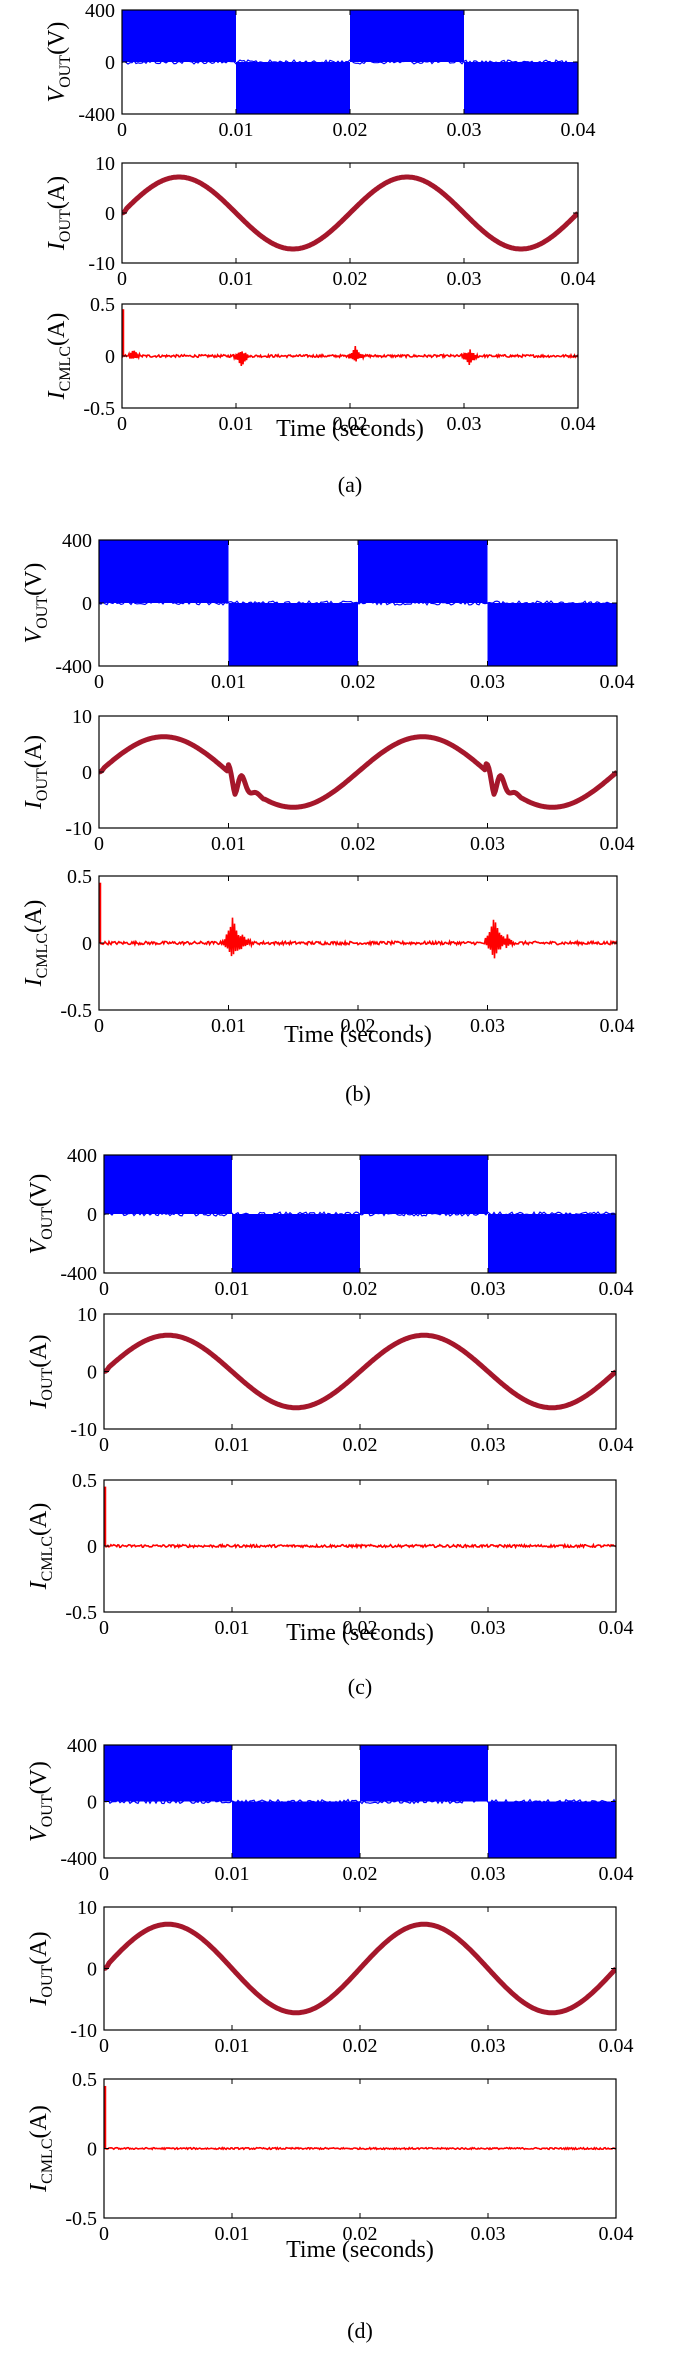  I want to click on panel-caption: (a), so click(350, 484).